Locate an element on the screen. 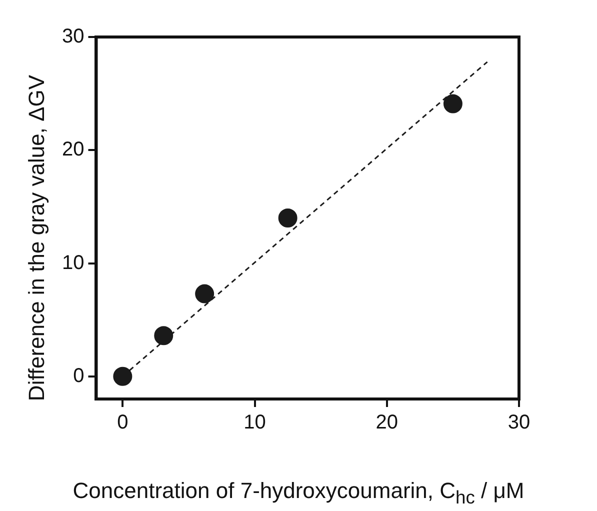 This screenshot has width=597, height=511. y-tick-label: 20 is located at coordinates (73, 149).